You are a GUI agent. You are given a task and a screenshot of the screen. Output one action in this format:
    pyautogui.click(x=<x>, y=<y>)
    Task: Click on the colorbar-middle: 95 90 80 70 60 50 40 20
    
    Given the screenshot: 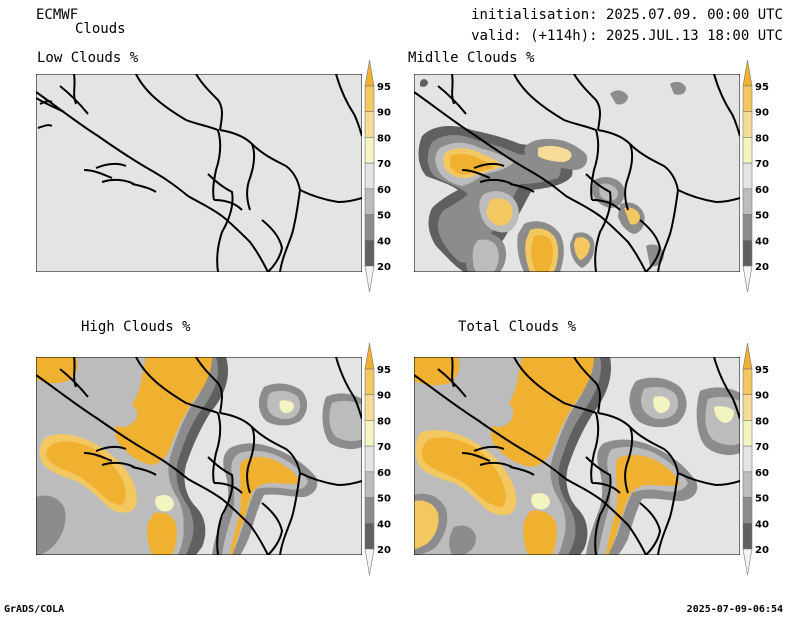 What is the action you would take?
    pyautogui.click(x=759, y=176)
    